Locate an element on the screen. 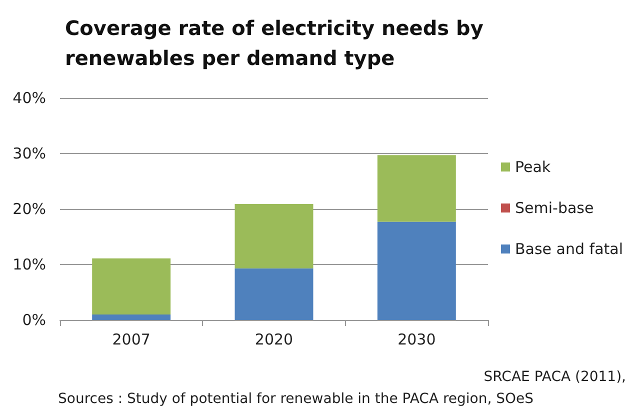 The height and width of the screenshot is (416, 638). y-tick-label: 20% is located at coordinates (29, 209).